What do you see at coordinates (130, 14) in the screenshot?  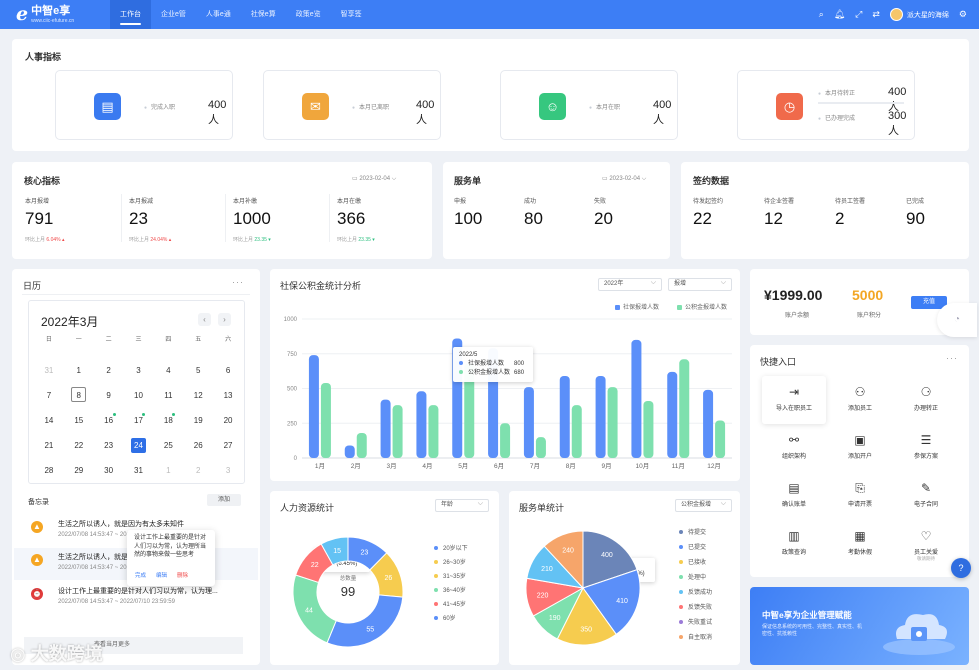 I see `nav-item-0: 工作台` at bounding box center [130, 14].